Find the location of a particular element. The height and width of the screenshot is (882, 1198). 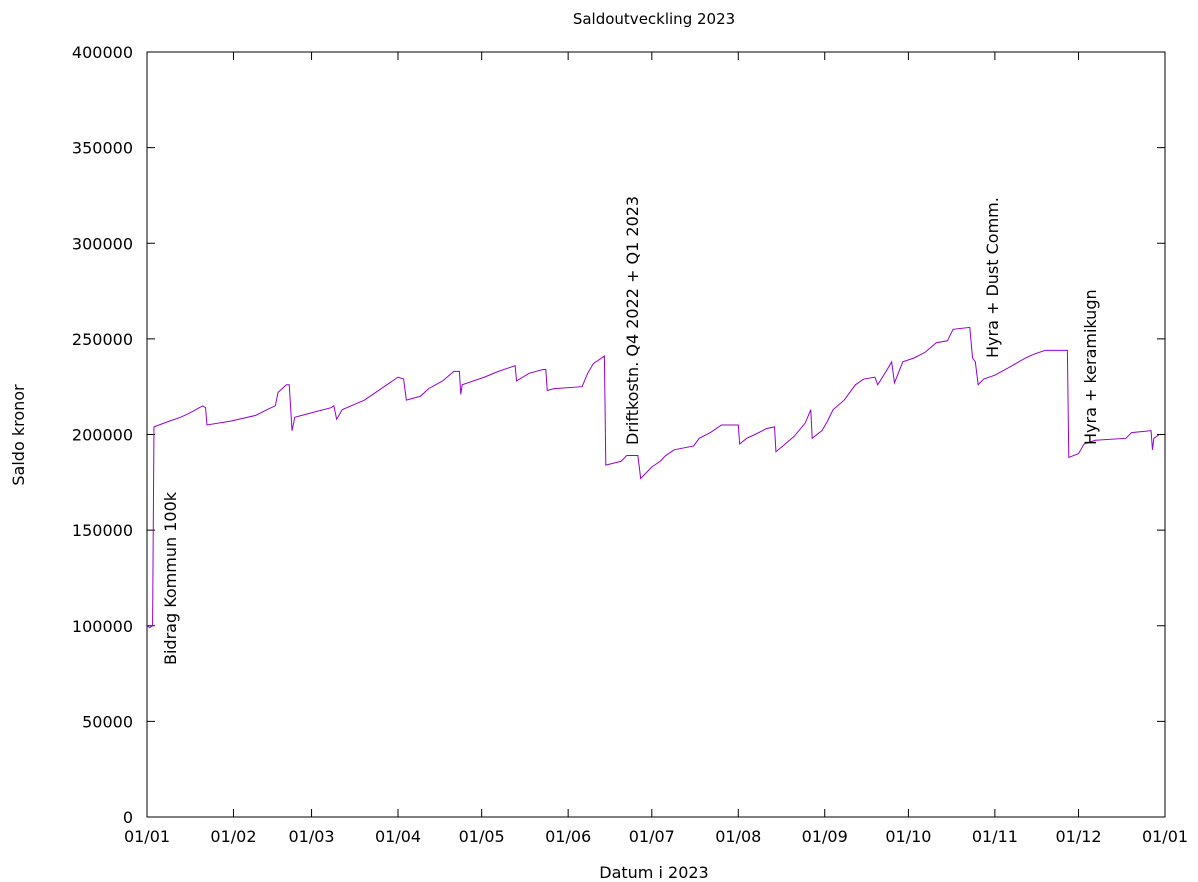

chart-title: Saldoutveckling 2023 is located at coordinates (654, 19).